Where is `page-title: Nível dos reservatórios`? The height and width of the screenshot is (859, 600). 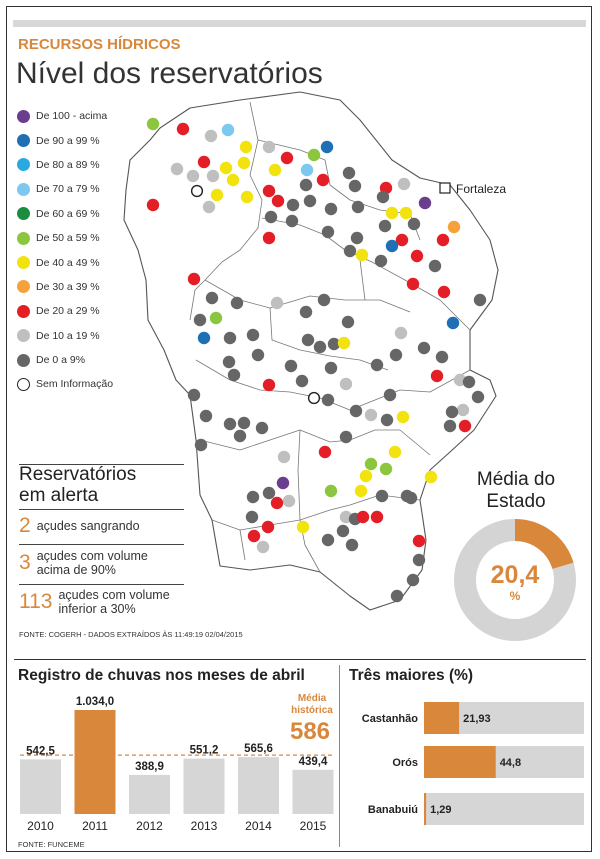
page-title: Nível dos reservatórios is located at coordinates (169, 73).